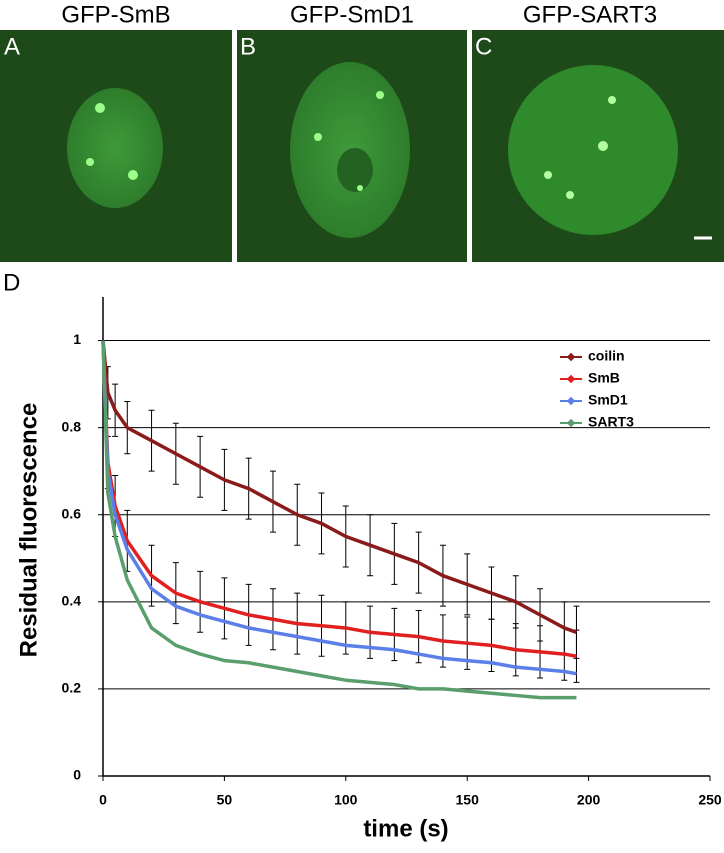 The height and width of the screenshot is (853, 724). I want to click on x-tick-label: 0, so click(103, 800).